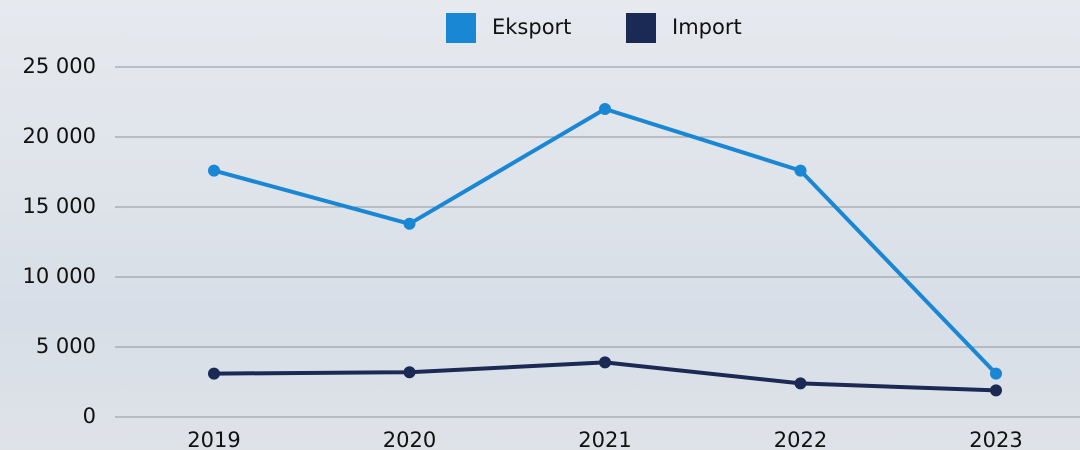 The height and width of the screenshot is (450, 1080). I want to click on legend-label: Eksport, so click(531, 27).